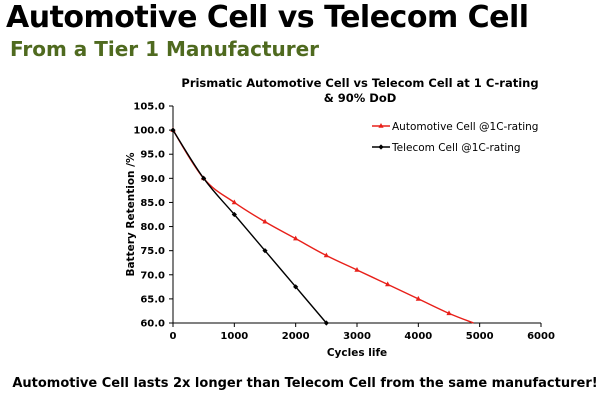 This screenshot has width=610, height=400. I want to click on x-tick-label: 6000, so click(541, 336).